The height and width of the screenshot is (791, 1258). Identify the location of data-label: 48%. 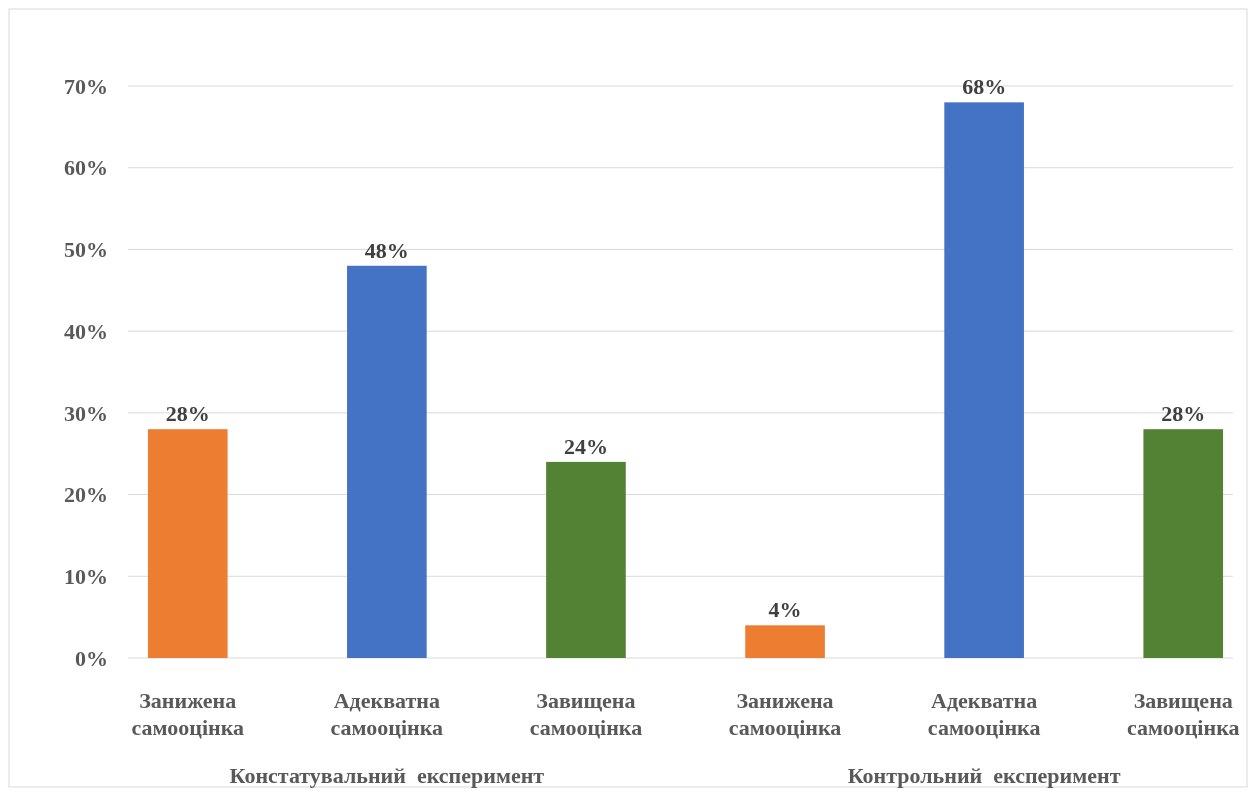
(386, 250).